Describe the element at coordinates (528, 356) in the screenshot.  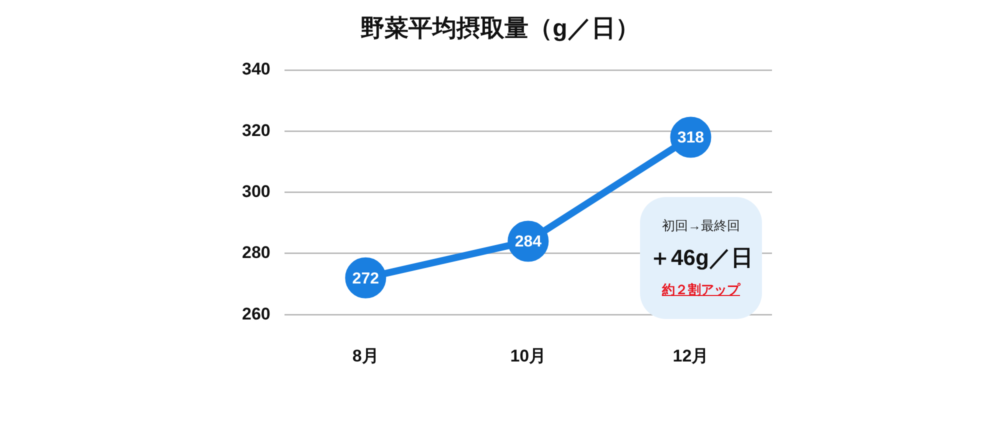
I see `x-tick-label: 10月` at that location.